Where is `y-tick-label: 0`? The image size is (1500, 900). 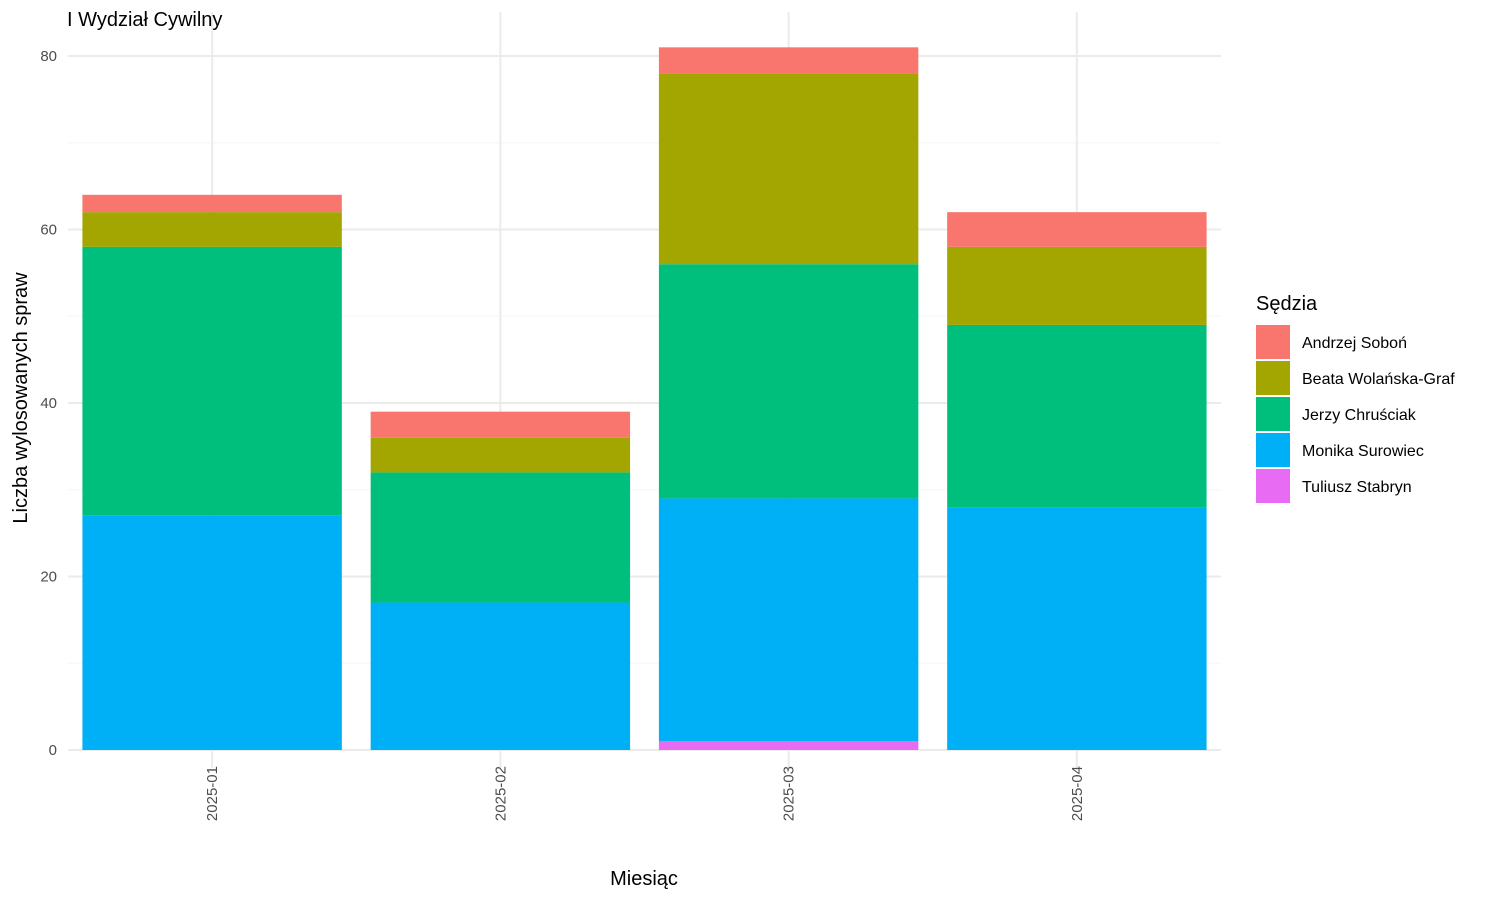
y-tick-label: 0 is located at coordinates (53, 750).